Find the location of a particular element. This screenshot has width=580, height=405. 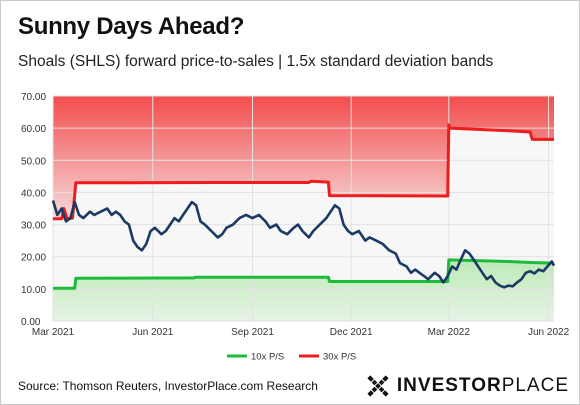

y-tick-label: 40.00 is located at coordinates (33, 193).